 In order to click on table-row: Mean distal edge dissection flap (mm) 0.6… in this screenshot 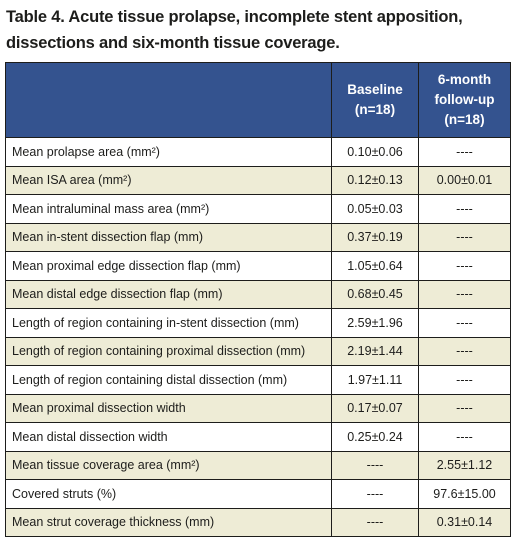, I will do `click(258, 294)`.